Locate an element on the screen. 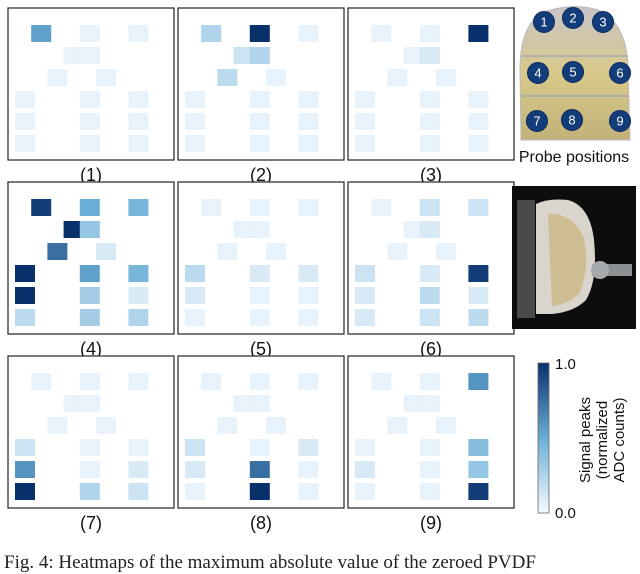  heatmap-panel-label: (6) is located at coordinates (431, 349).